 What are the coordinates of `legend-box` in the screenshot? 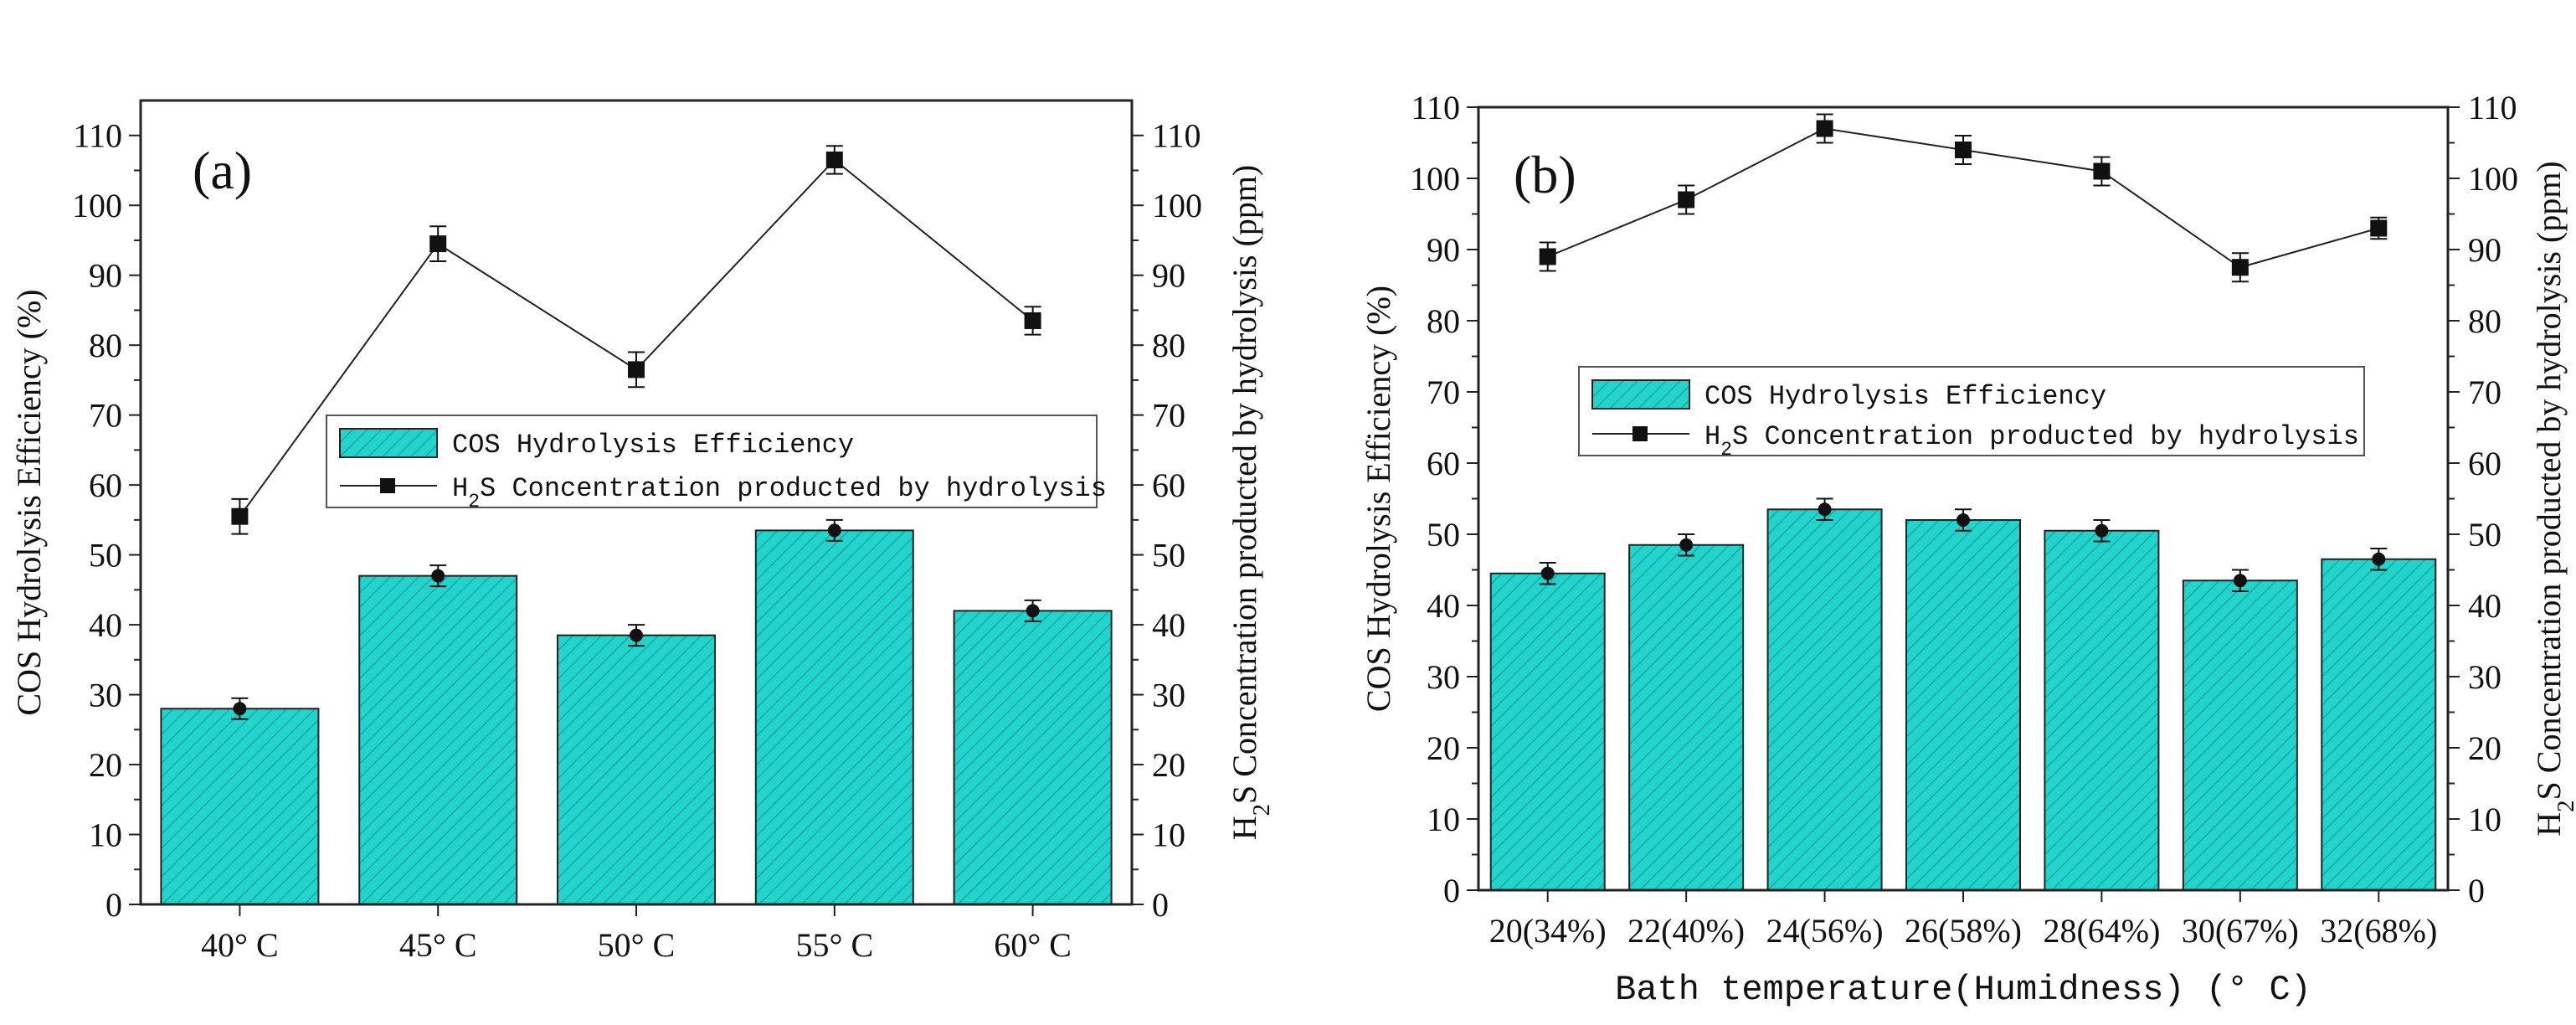 It's located at (712, 462).